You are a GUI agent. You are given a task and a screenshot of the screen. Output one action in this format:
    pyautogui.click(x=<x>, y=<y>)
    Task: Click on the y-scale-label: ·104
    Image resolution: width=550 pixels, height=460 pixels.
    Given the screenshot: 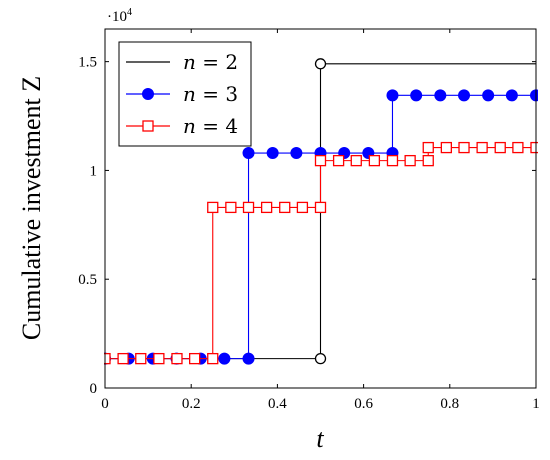 What is the action you would take?
    pyautogui.click(x=119, y=16)
    